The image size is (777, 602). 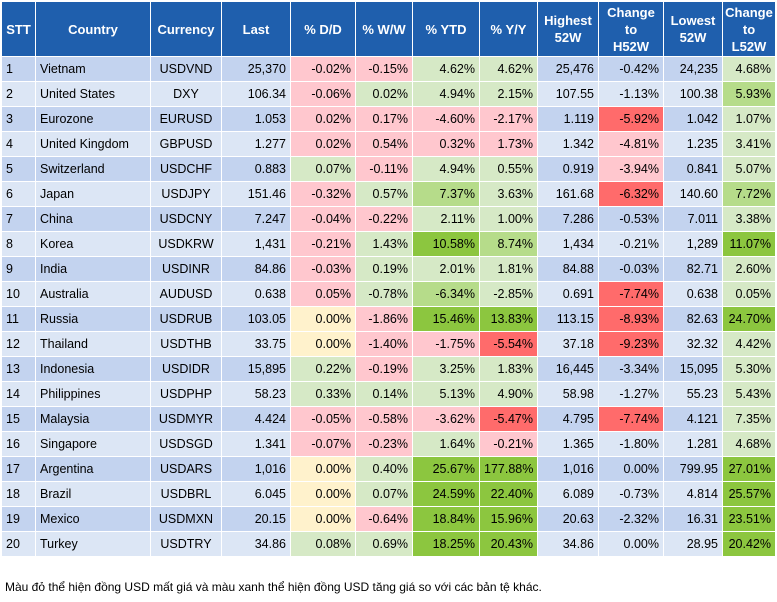 What do you see at coordinates (93, 144) in the screenshot?
I see `cell-country: United Kingdom` at bounding box center [93, 144].